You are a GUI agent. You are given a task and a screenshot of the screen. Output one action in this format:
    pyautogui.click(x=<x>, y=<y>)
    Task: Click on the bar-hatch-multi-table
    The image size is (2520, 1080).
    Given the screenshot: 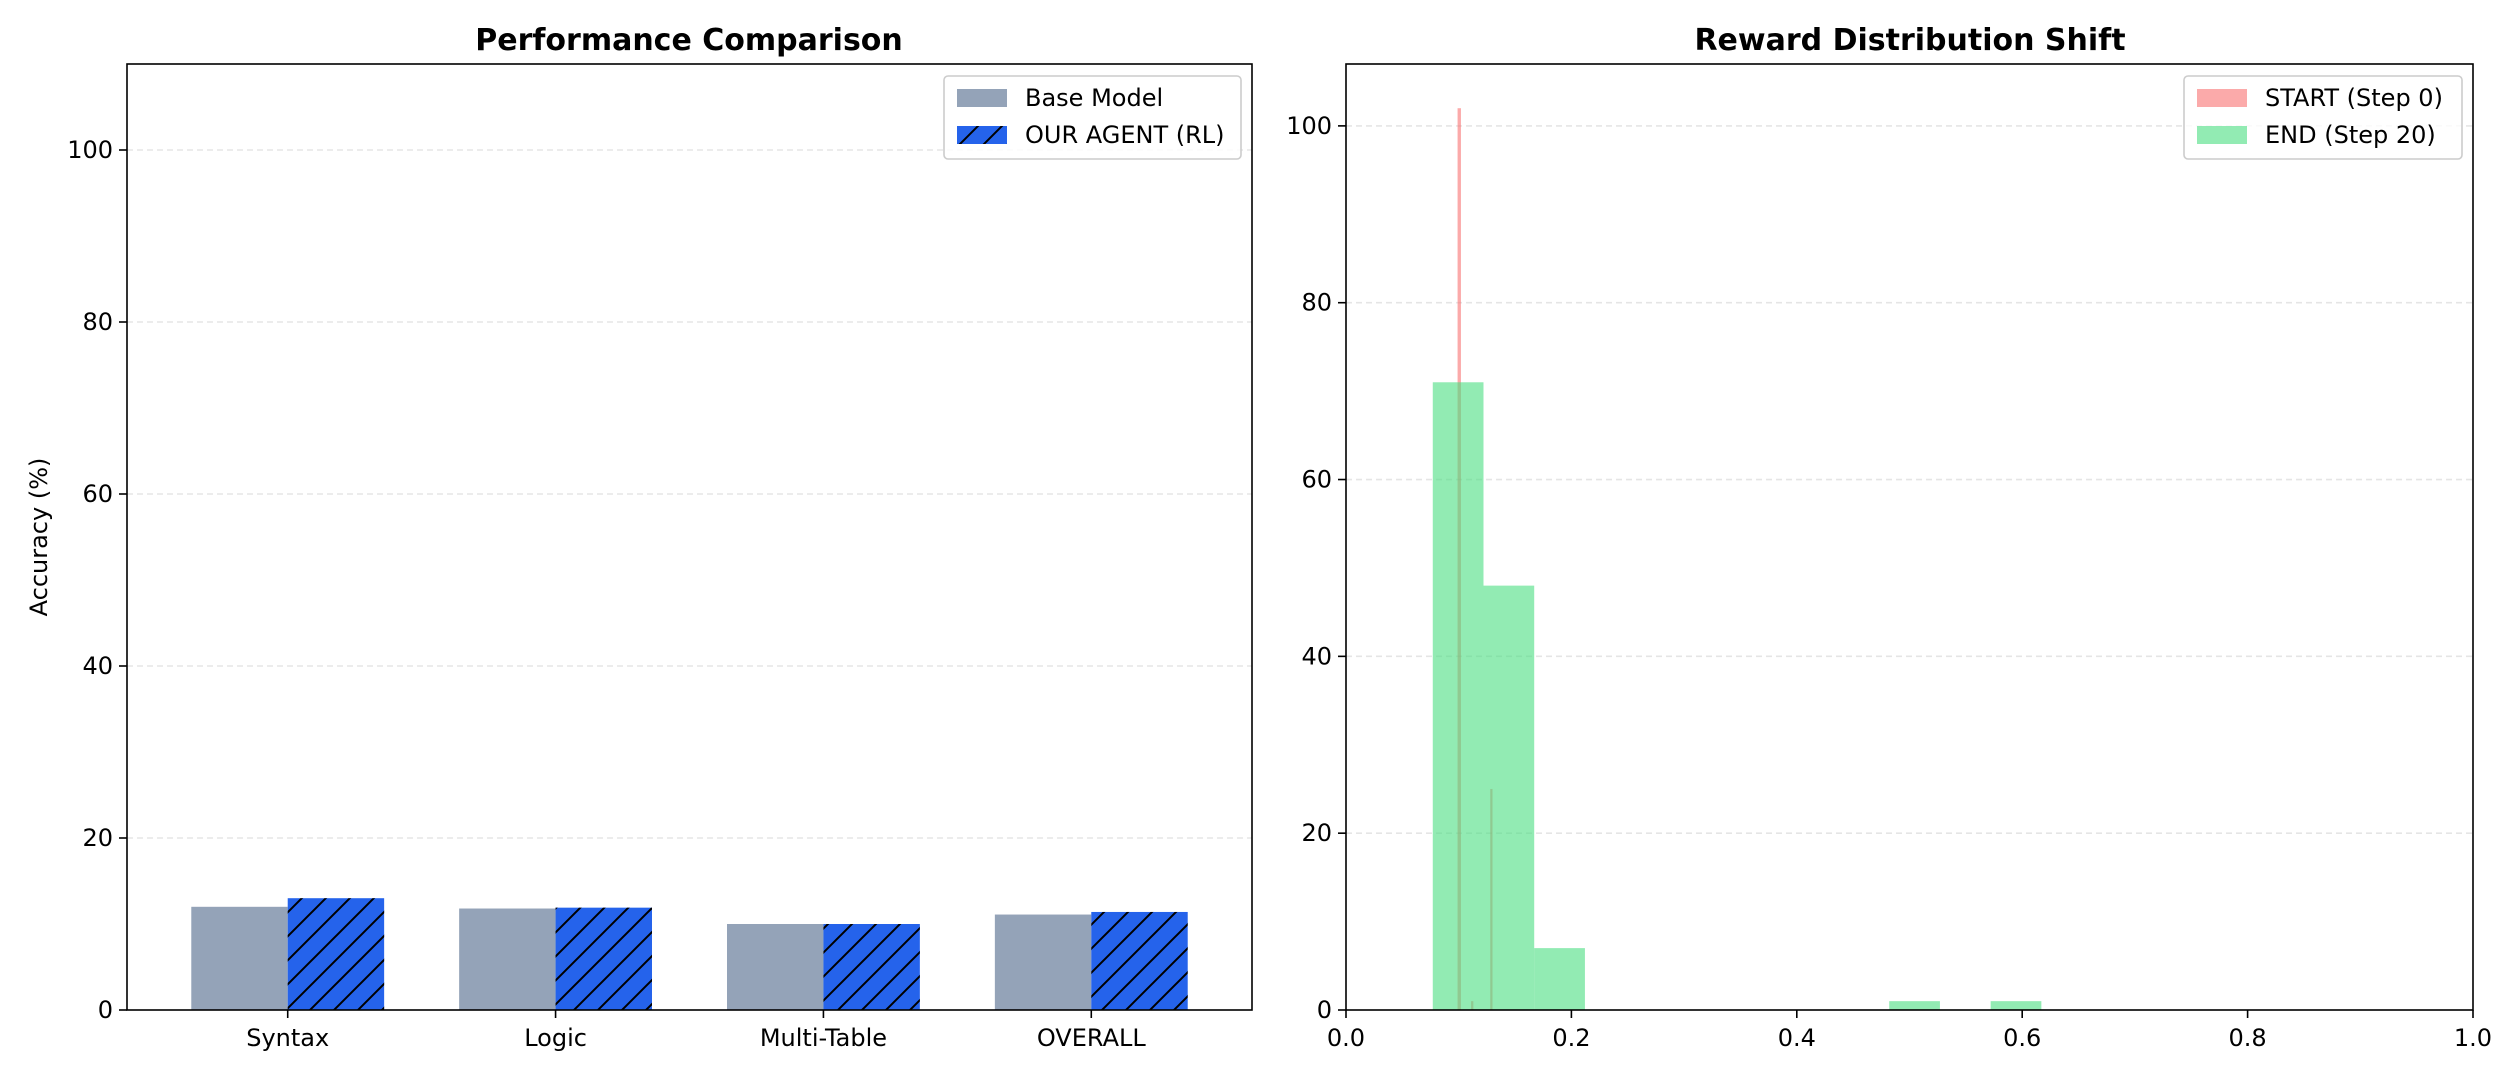 What is the action you would take?
    pyautogui.click(x=871, y=967)
    